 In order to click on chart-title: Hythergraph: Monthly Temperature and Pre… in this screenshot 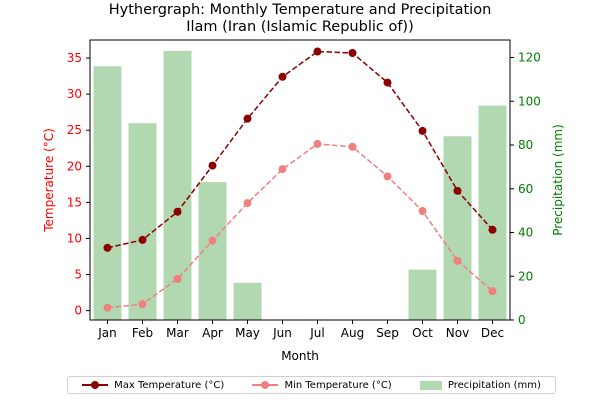, I will do `click(300, 10)`.